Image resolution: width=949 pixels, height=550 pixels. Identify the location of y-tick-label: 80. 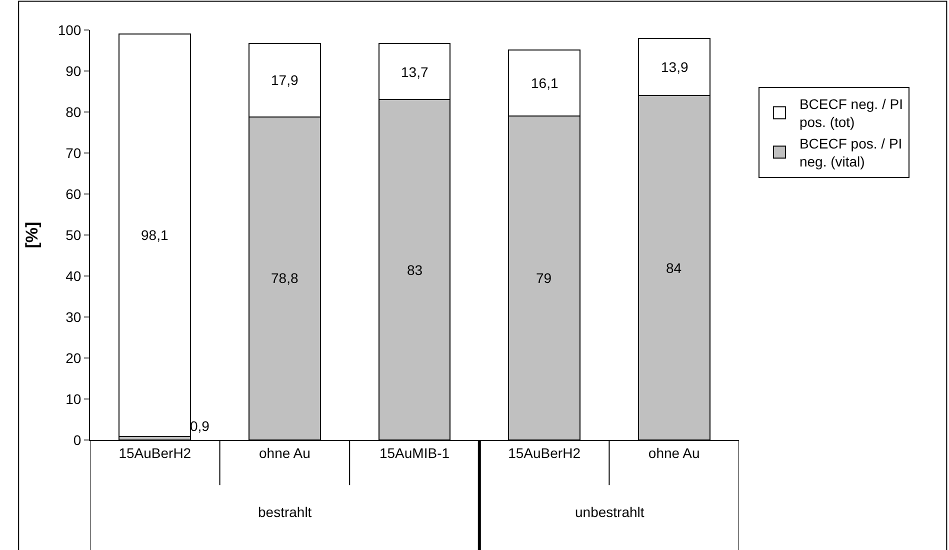
(74, 112).